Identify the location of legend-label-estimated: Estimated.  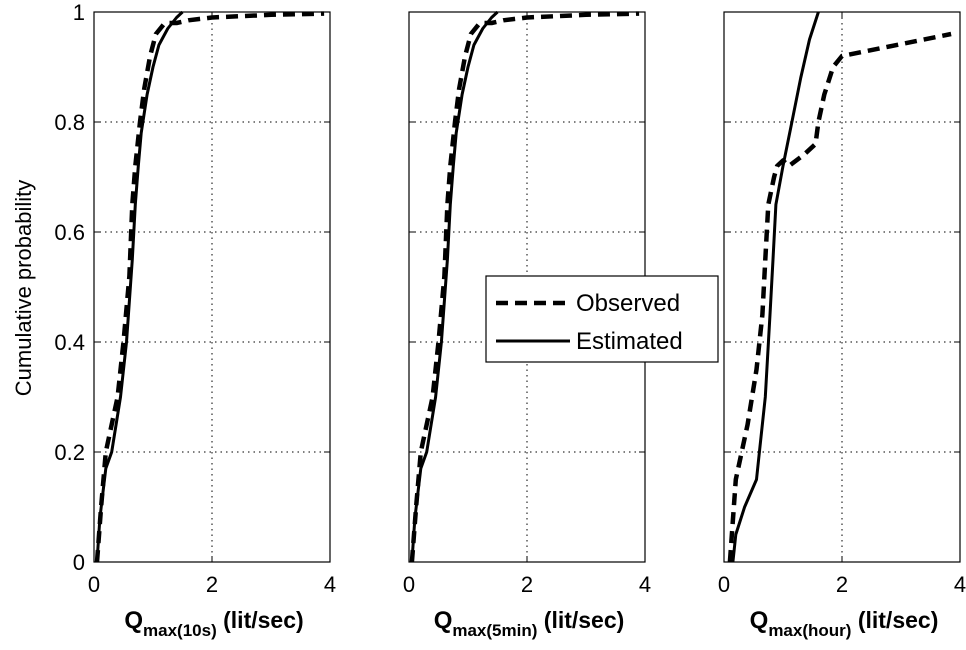
(629, 341).